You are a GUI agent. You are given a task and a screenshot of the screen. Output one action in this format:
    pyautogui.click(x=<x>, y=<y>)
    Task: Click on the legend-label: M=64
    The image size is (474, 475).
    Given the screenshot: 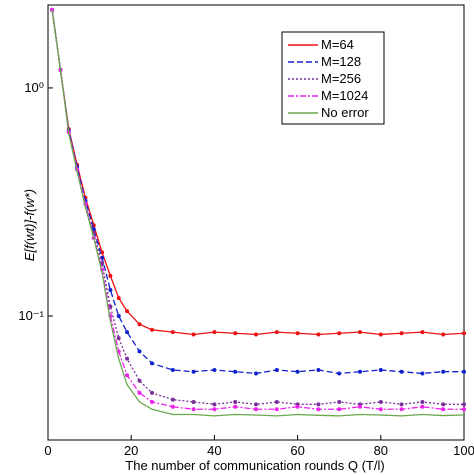 What is the action you would take?
    pyautogui.click(x=337, y=44)
    